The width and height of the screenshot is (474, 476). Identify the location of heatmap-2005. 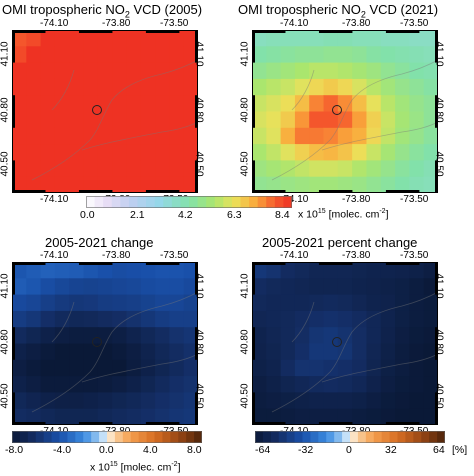
(105, 111).